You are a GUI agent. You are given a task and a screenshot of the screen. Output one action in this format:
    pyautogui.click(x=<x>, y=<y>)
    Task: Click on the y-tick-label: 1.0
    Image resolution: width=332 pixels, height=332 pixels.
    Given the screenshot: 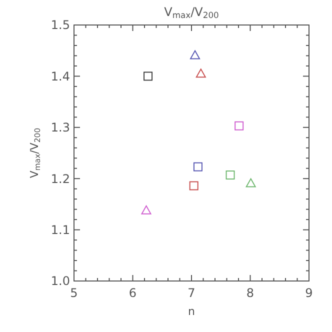 What is the action you would take?
    pyautogui.click(x=60, y=281)
    